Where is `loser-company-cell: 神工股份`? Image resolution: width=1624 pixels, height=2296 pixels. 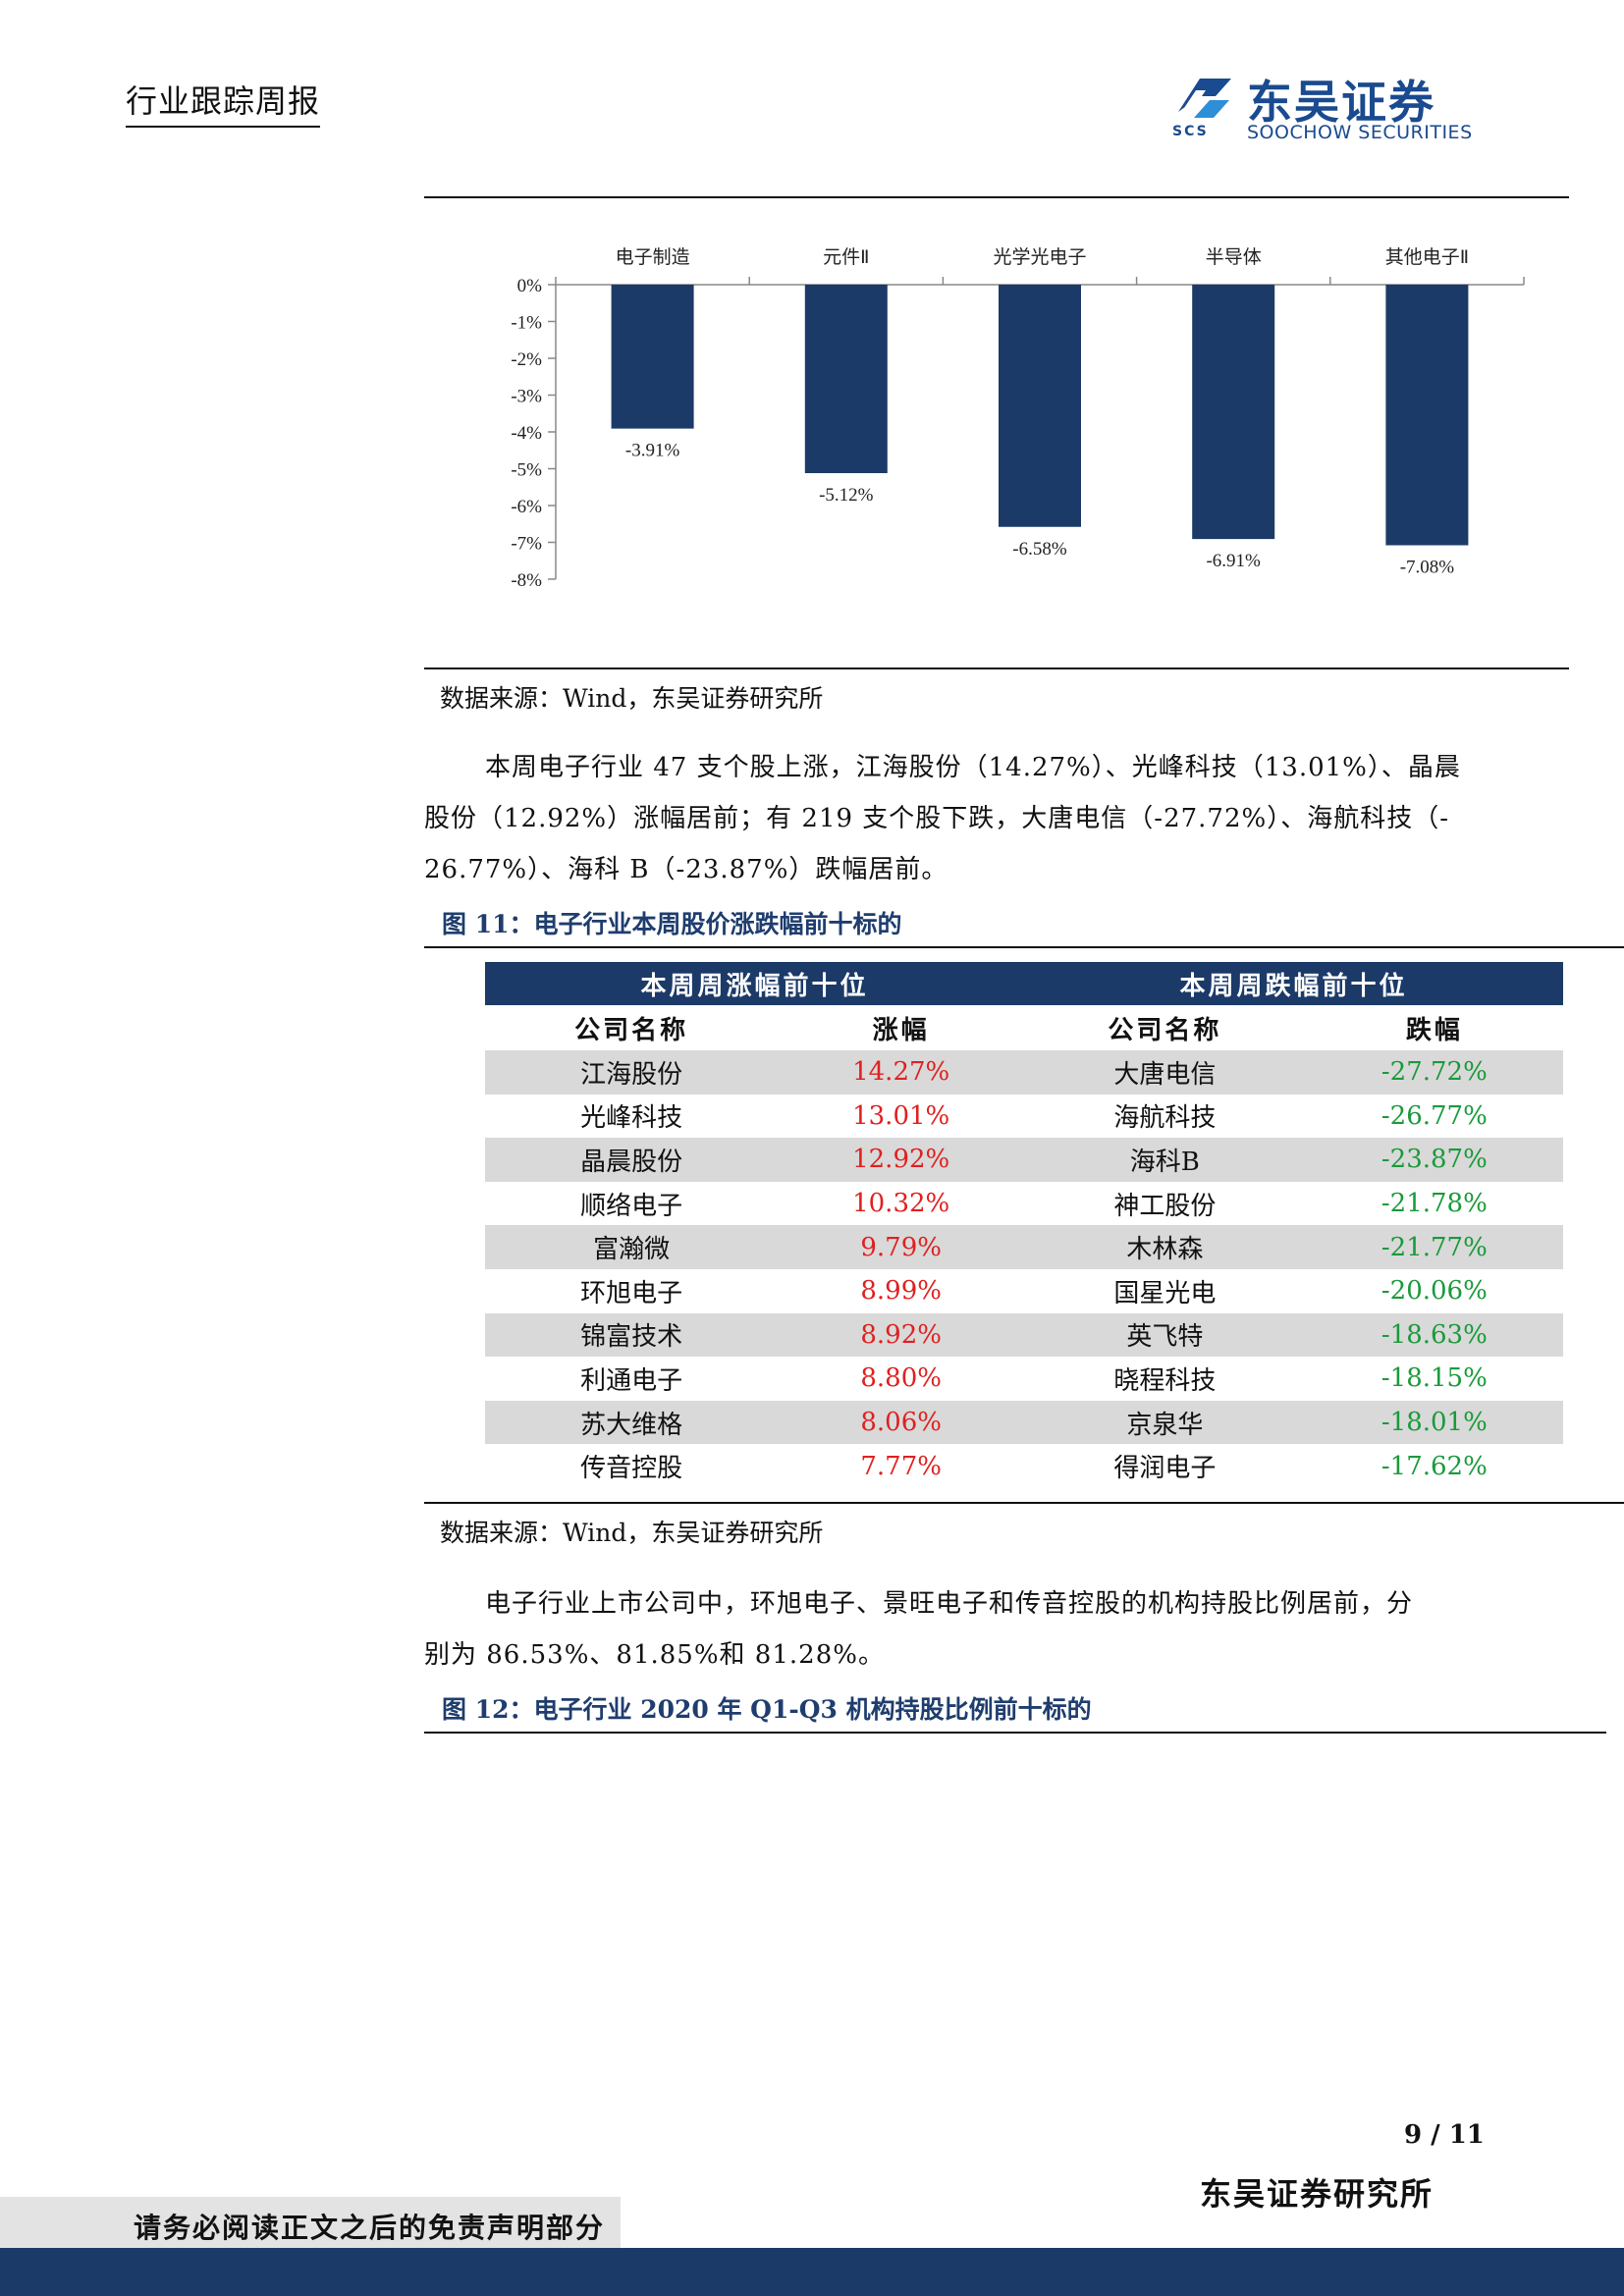 loser-company-cell: 神工股份 is located at coordinates (1164, 1203).